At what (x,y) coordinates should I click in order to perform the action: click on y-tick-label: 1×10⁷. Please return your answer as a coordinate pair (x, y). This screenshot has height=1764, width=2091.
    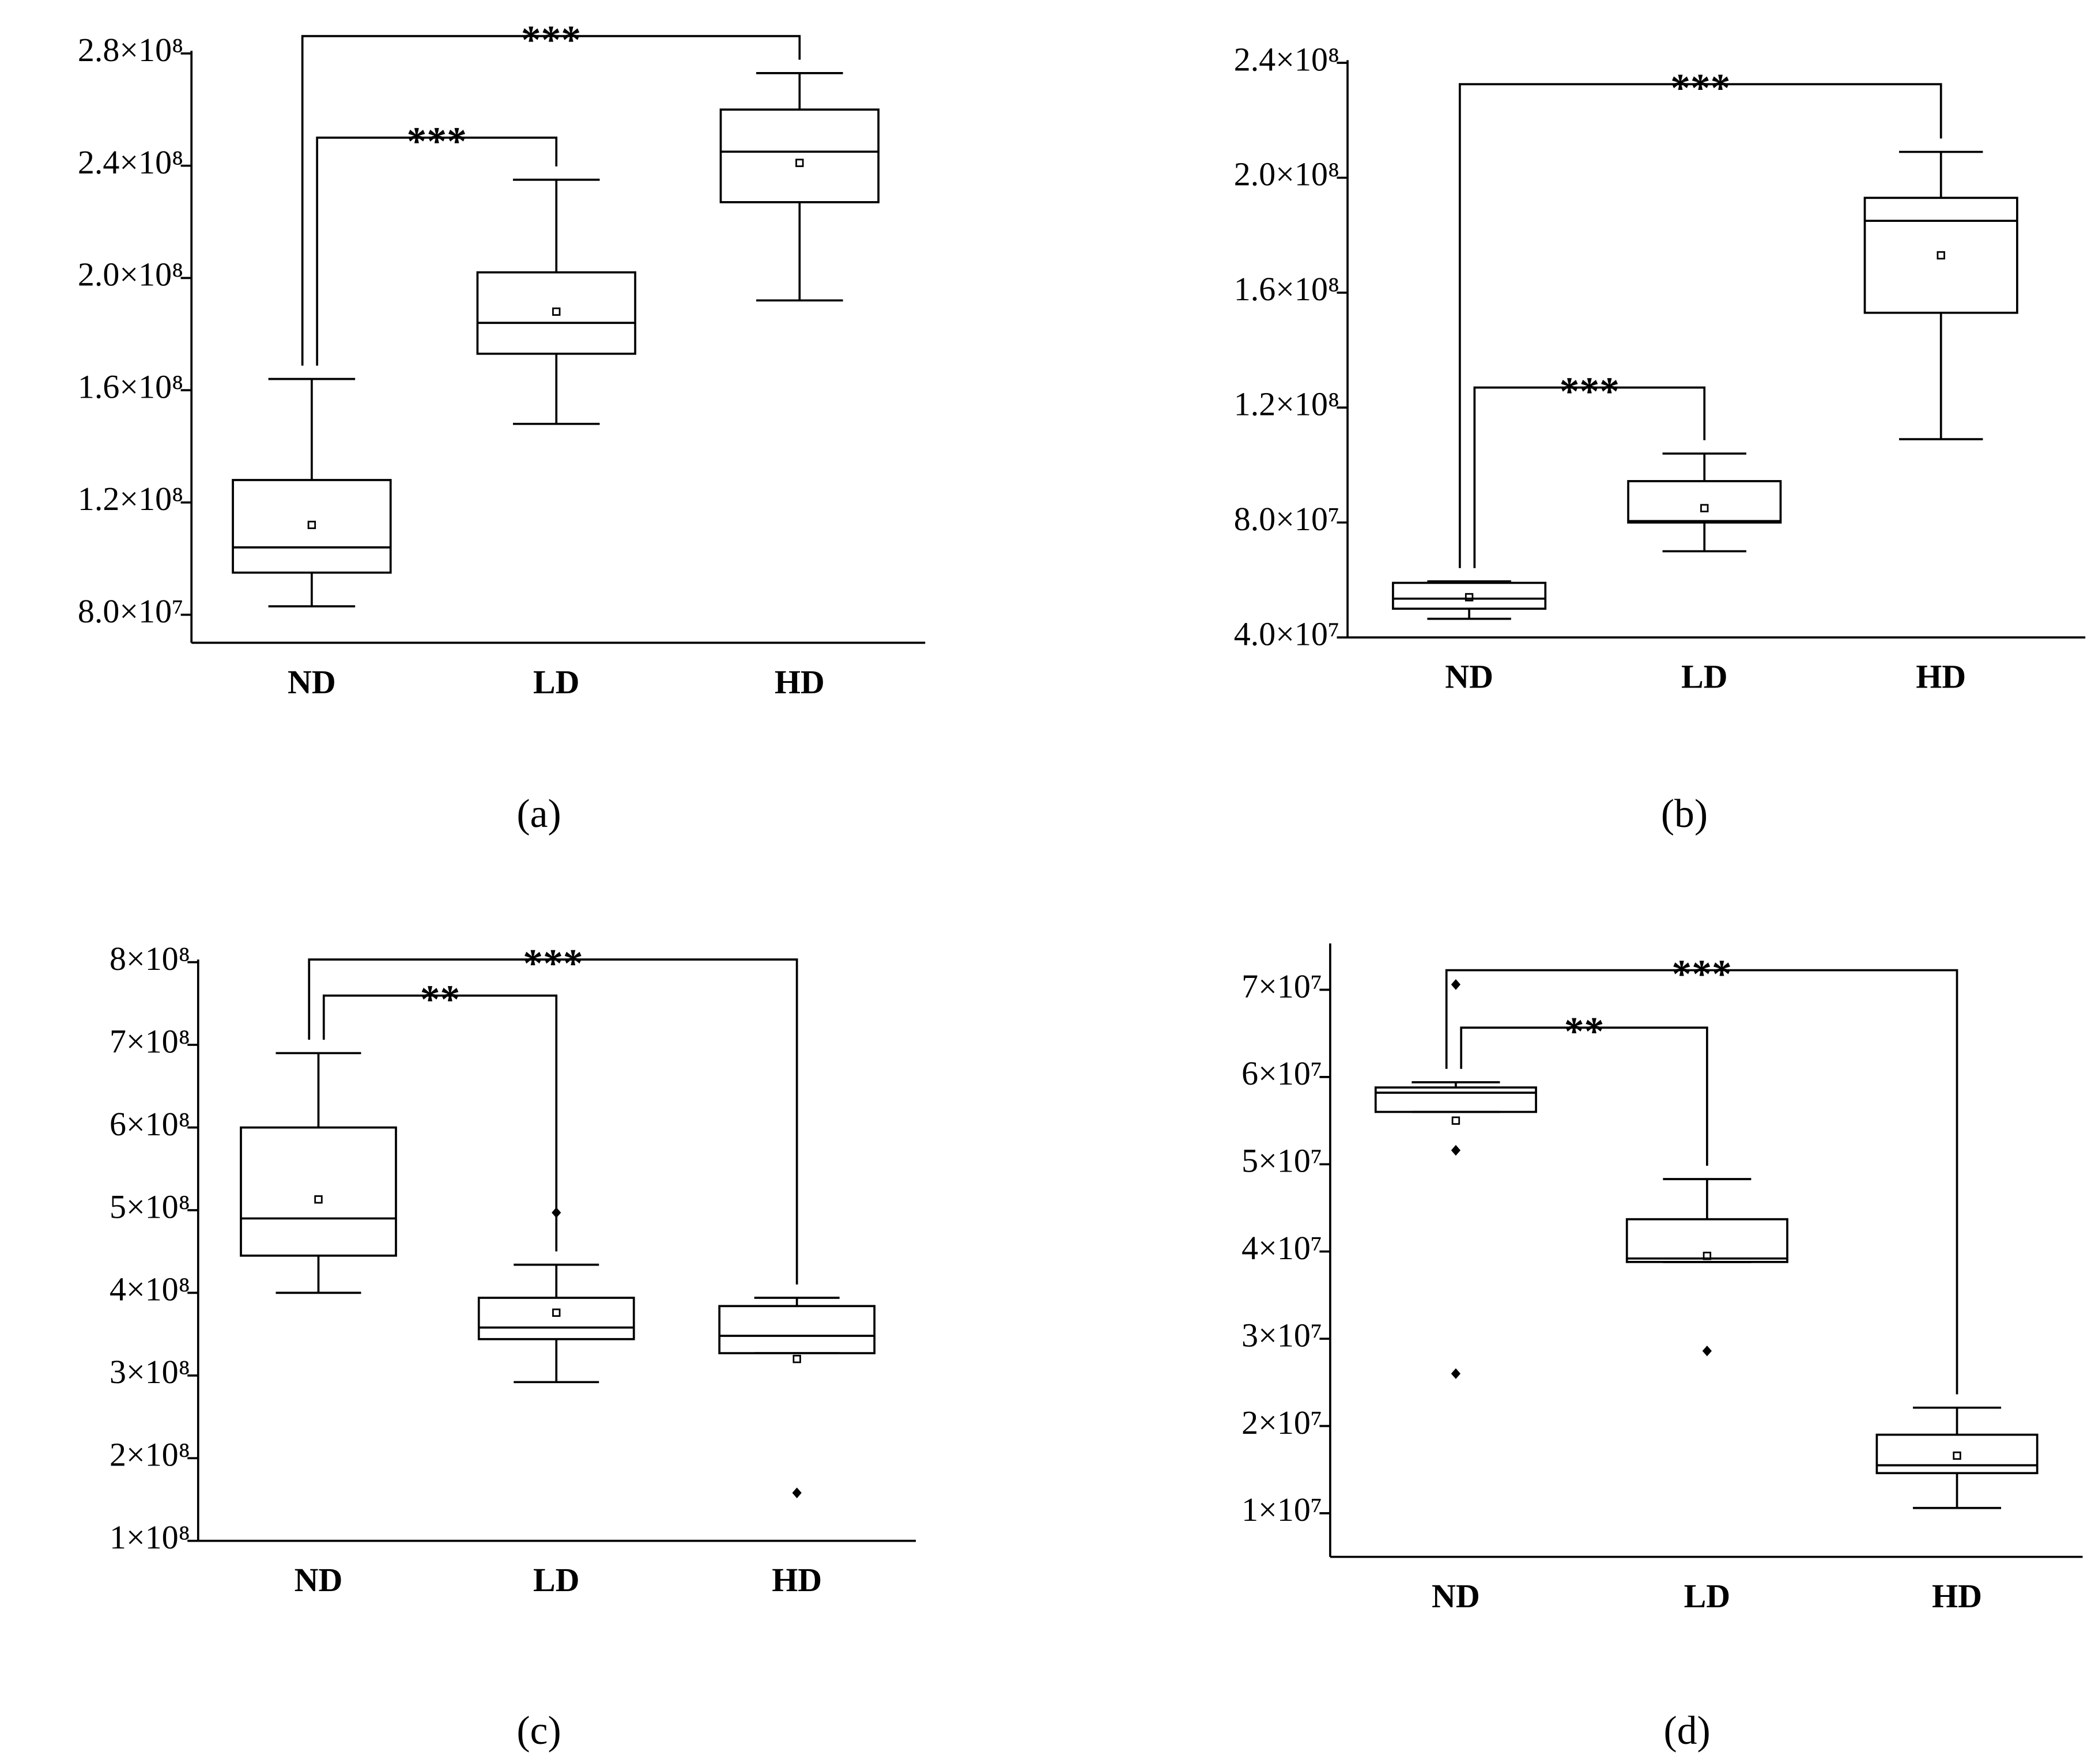
    Looking at the image, I should click on (1281, 1509).